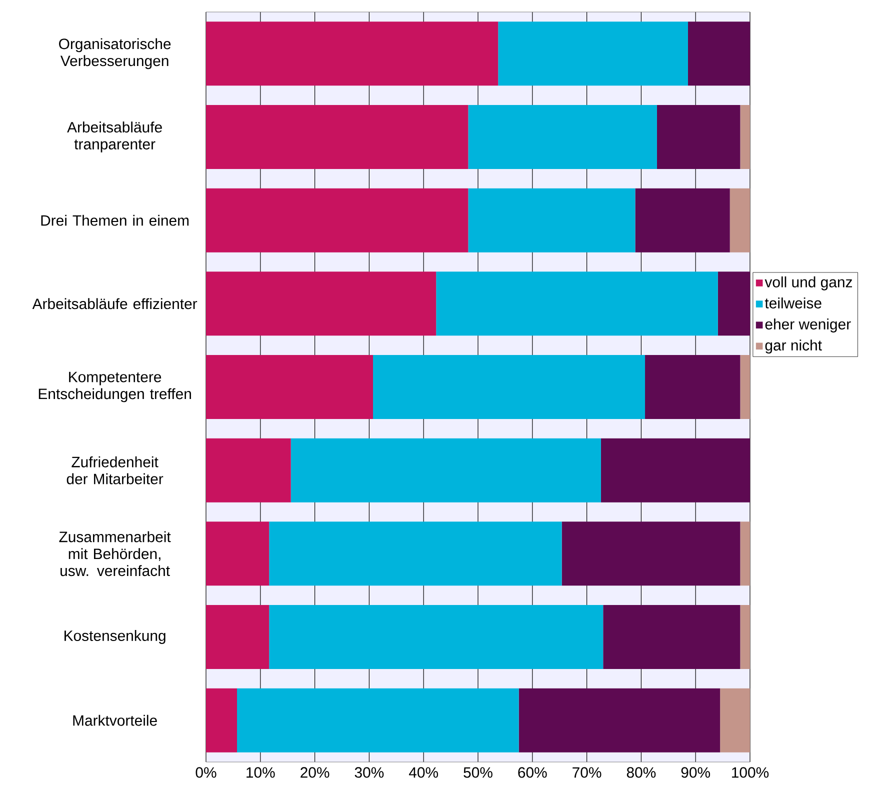  Describe the element at coordinates (114, 387) in the screenshot. I see `y-tick-label: Kompetentere Entscheidungen treffen` at that location.